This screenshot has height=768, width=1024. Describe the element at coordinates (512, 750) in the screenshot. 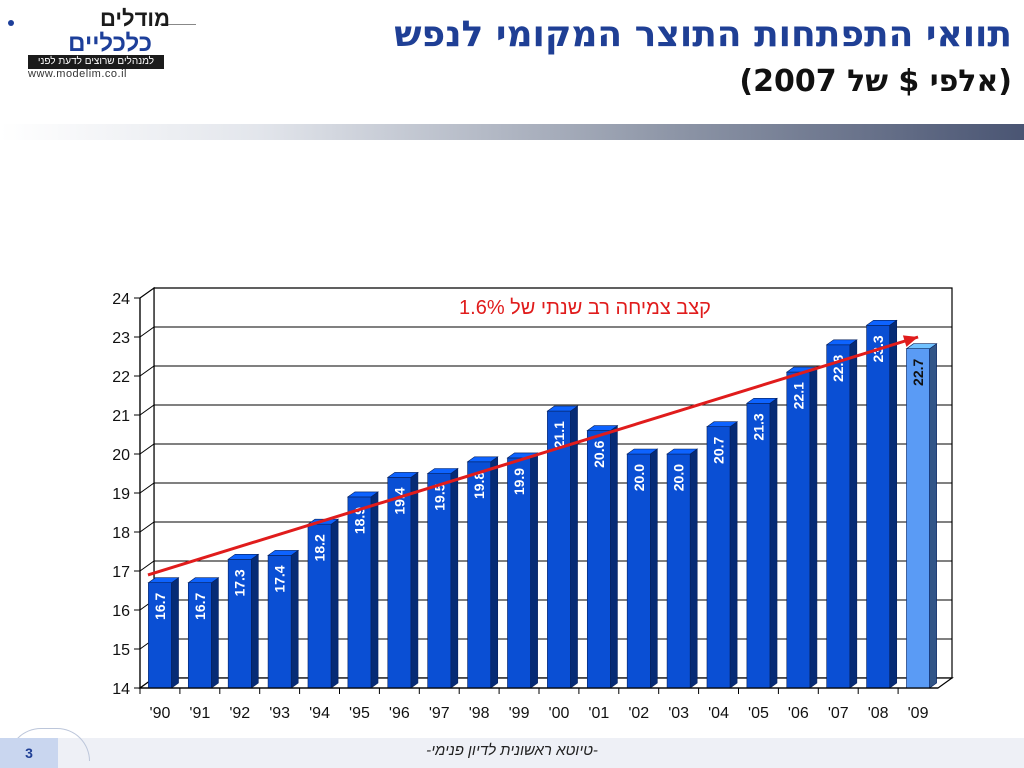

I see `footer-note: -טיוטא ראשונית לדיון פנימי-` at that location.